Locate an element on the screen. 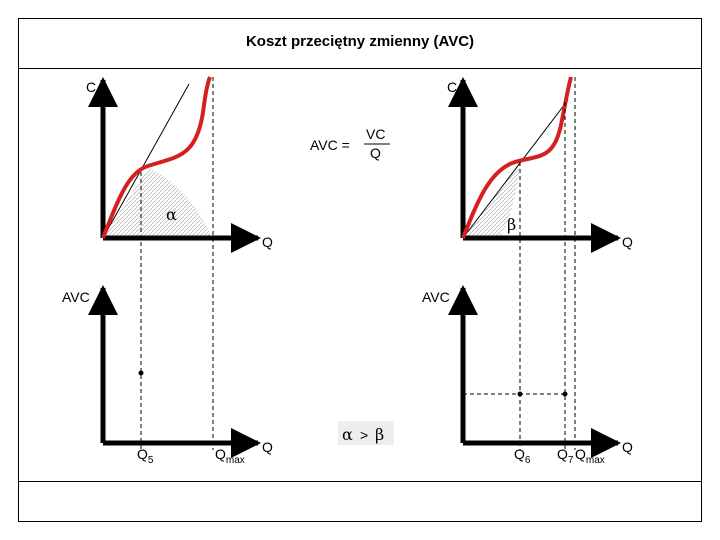 This screenshot has width=720, height=540. alpha-beta-comparison: α > β is located at coordinates (366, 433).